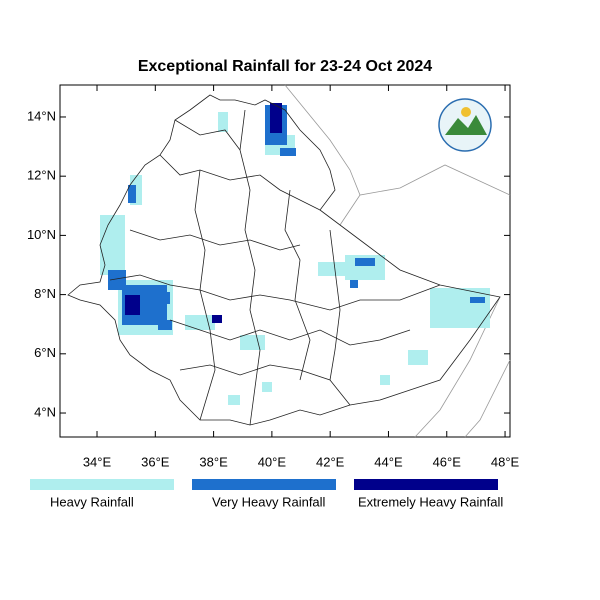  I want to click on lon-tick-label: 38°E, so click(213, 461).